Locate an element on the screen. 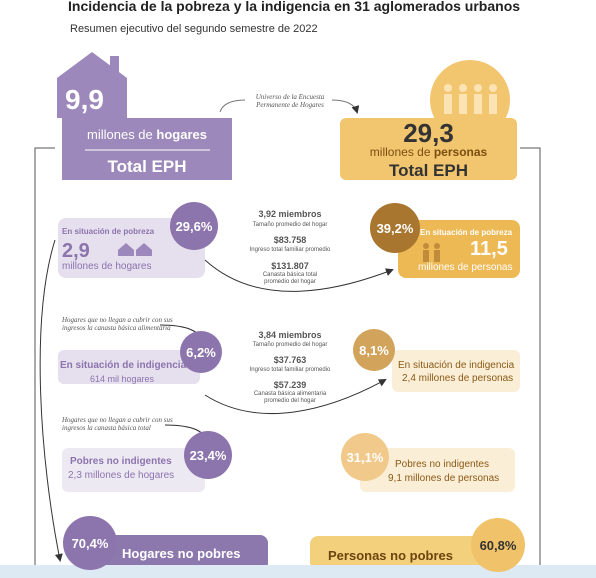  percent: 31,1% is located at coordinates (365, 457).